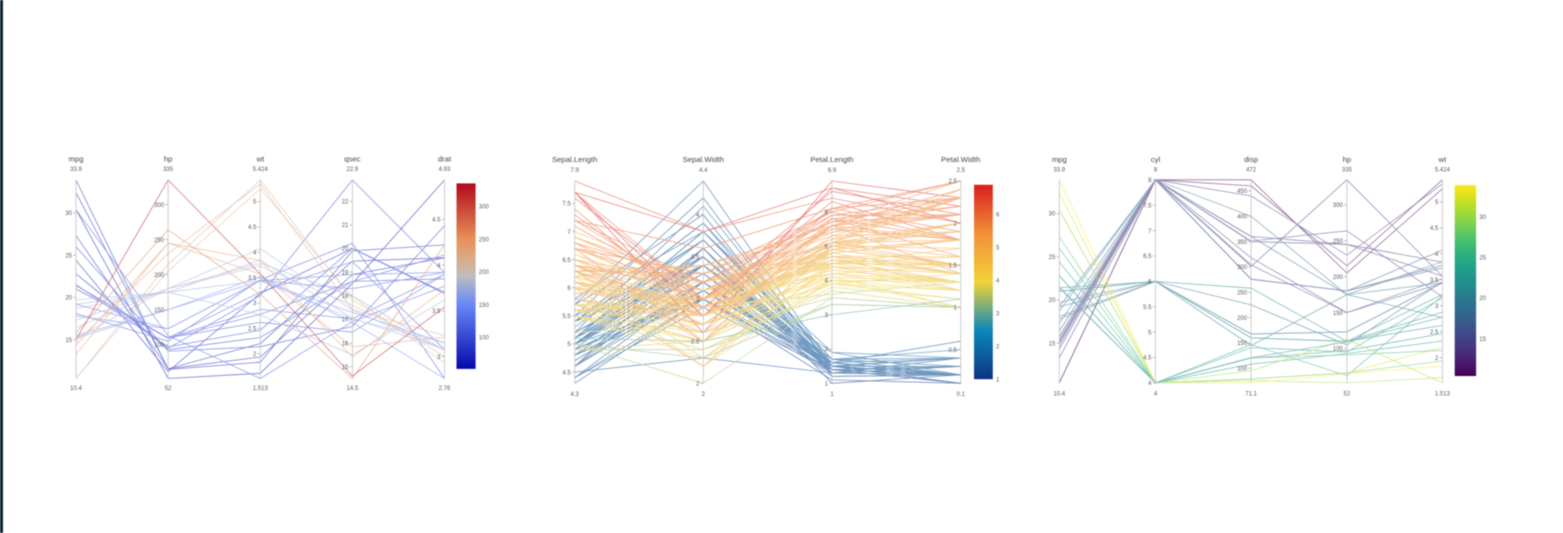  What do you see at coordinates (345, 226) in the screenshot?
I see `svg-text: 21` at bounding box center [345, 226].